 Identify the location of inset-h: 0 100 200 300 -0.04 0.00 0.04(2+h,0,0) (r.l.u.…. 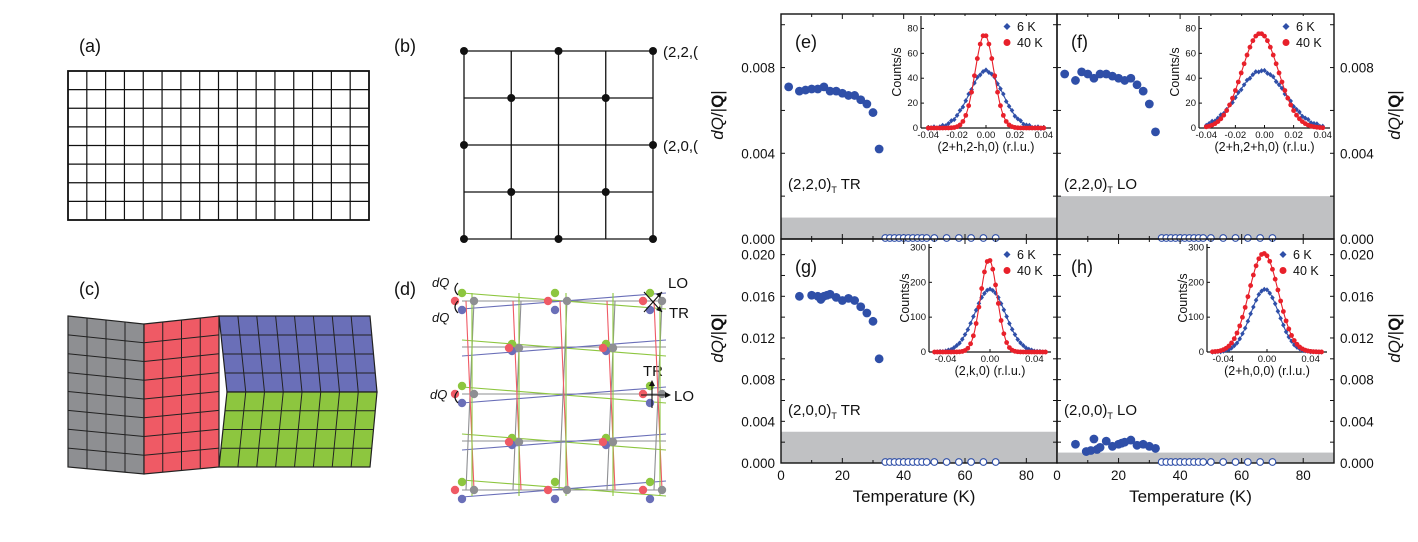
(1251, 310).